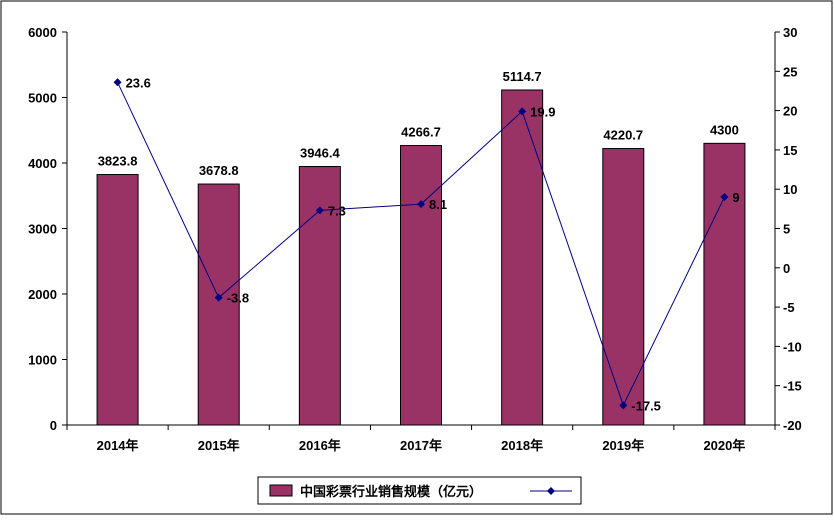 This screenshot has height=521, width=834. What do you see at coordinates (790, 111) in the screenshot?
I see `right-y-tick-label: 20` at bounding box center [790, 111].